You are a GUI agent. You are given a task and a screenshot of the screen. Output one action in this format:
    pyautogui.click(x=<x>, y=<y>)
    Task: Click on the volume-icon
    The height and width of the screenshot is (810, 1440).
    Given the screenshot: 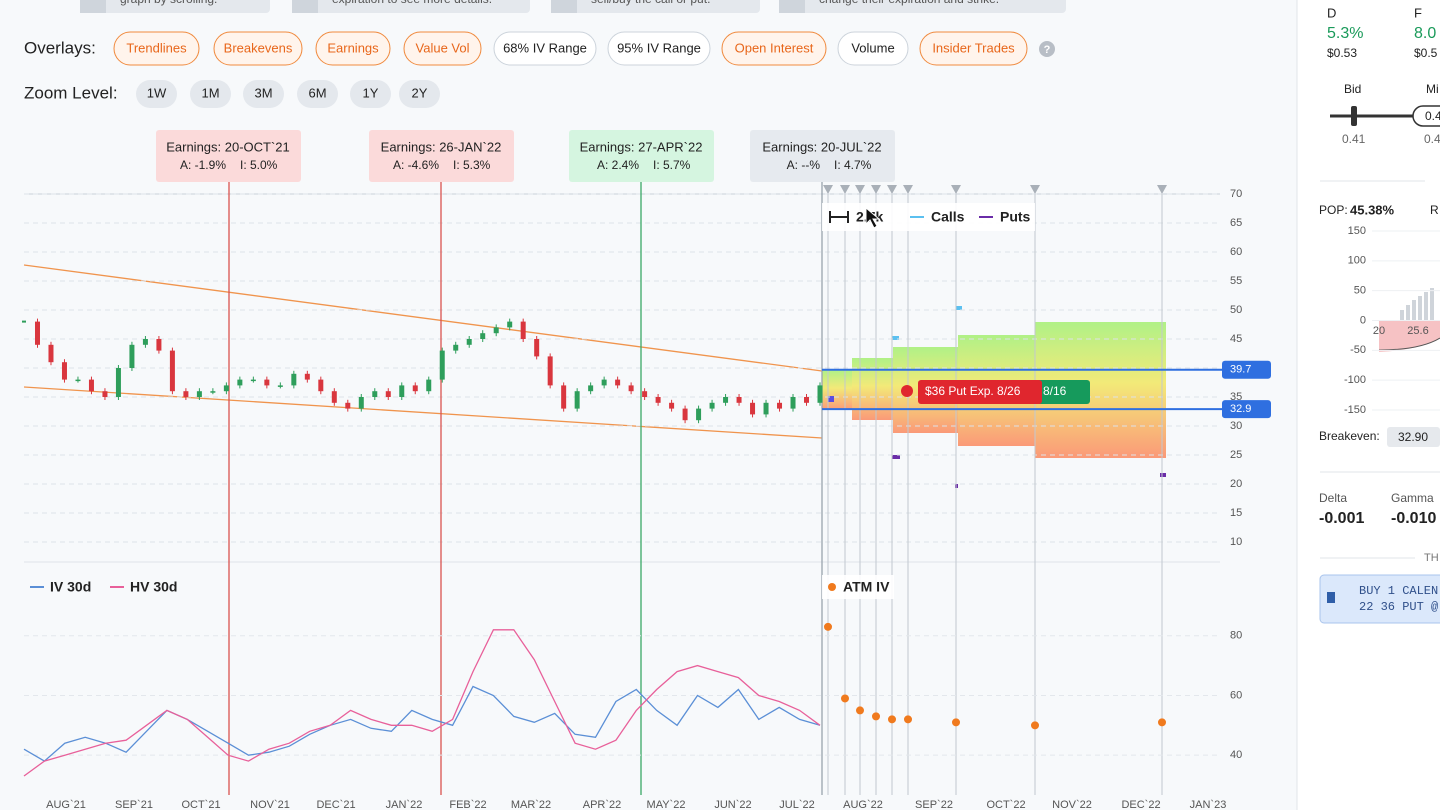 What is the action you would take?
    pyautogui.click(x=839, y=217)
    